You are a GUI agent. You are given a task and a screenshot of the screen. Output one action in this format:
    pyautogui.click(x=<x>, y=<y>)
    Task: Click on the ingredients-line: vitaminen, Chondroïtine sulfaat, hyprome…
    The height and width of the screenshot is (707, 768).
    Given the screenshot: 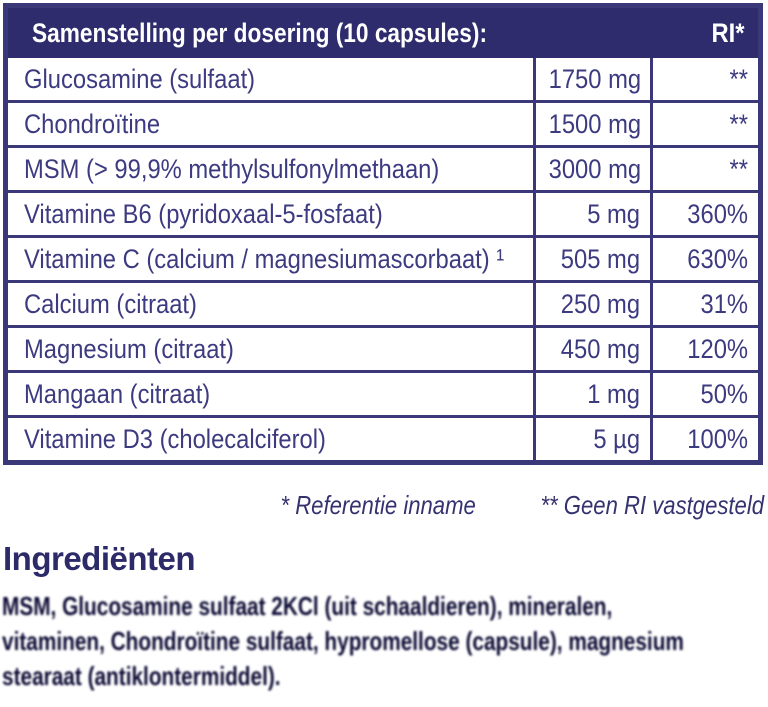 What is the action you would take?
    pyautogui.click(x=343, y=641)
    